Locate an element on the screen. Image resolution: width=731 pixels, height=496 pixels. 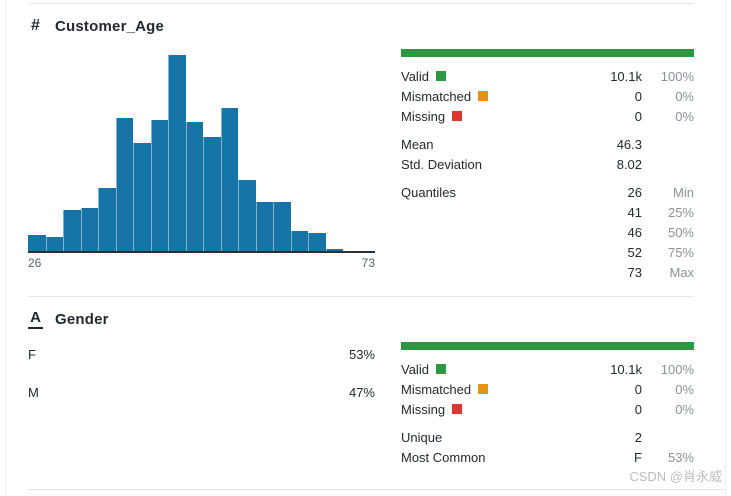
panel-left-border is located at coordinates (5, 248).